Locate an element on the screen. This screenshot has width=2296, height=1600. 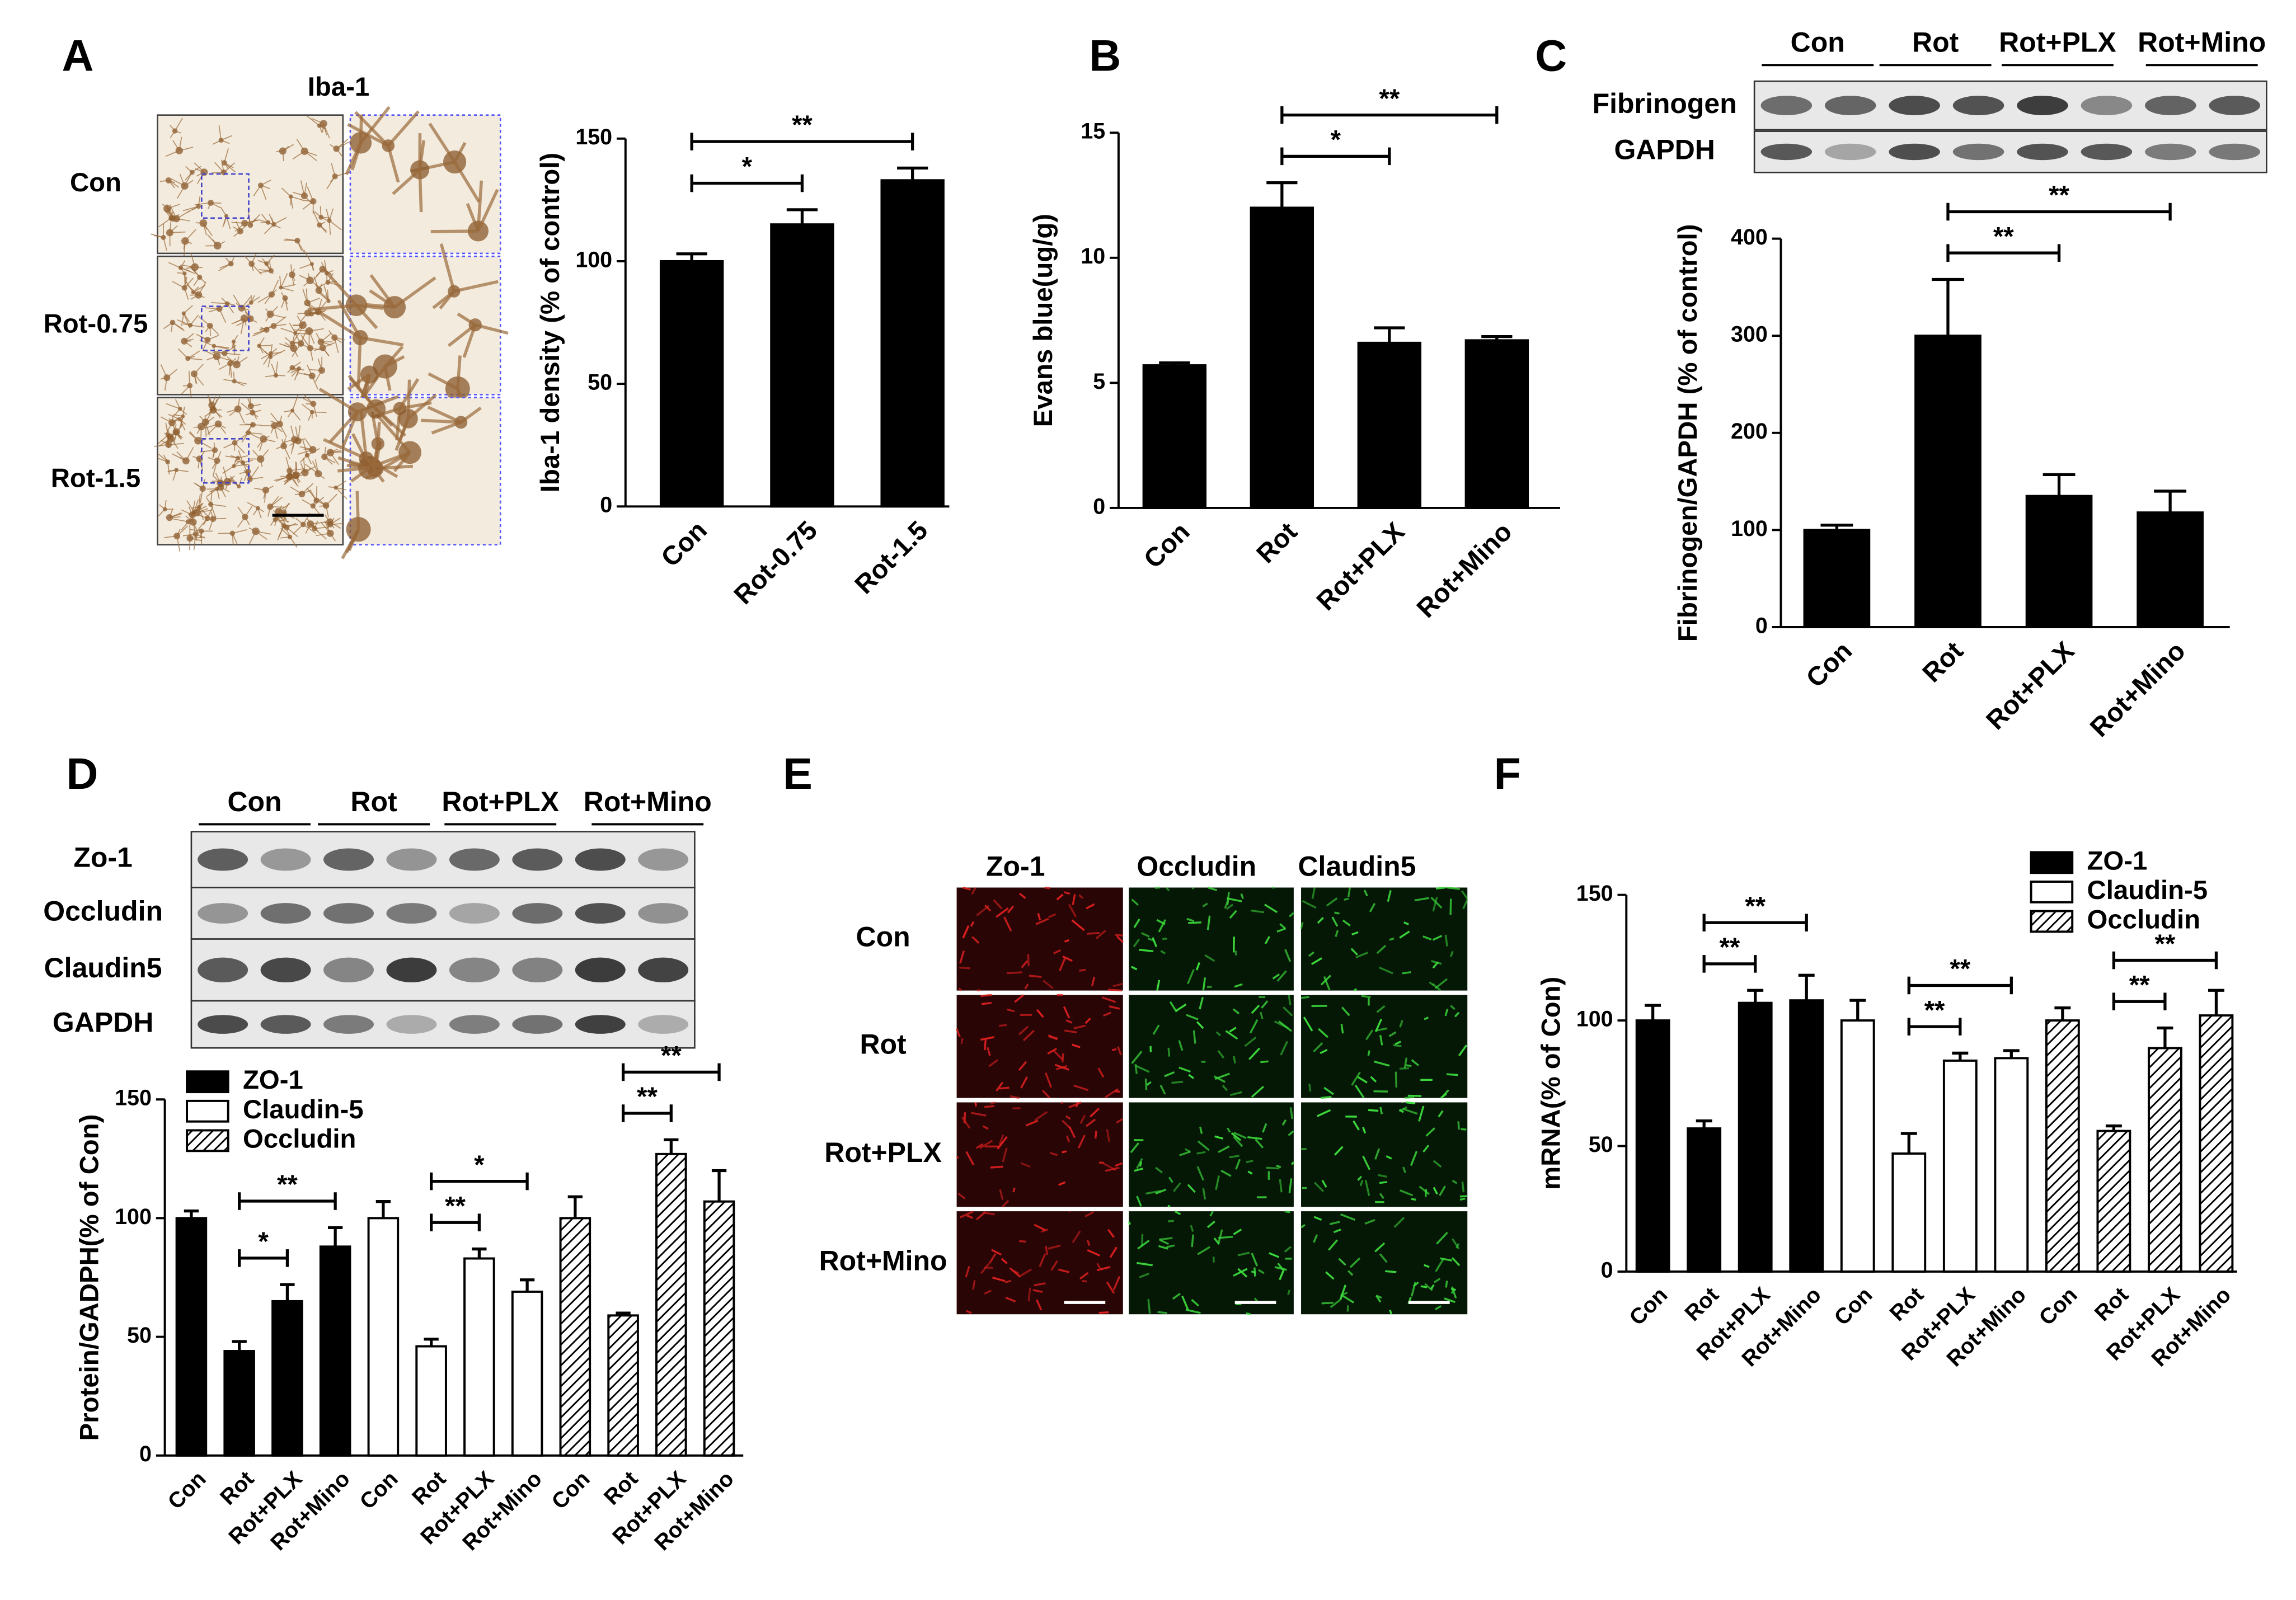
x-tick-label: Rot is located at coordinates (1702, 1304).